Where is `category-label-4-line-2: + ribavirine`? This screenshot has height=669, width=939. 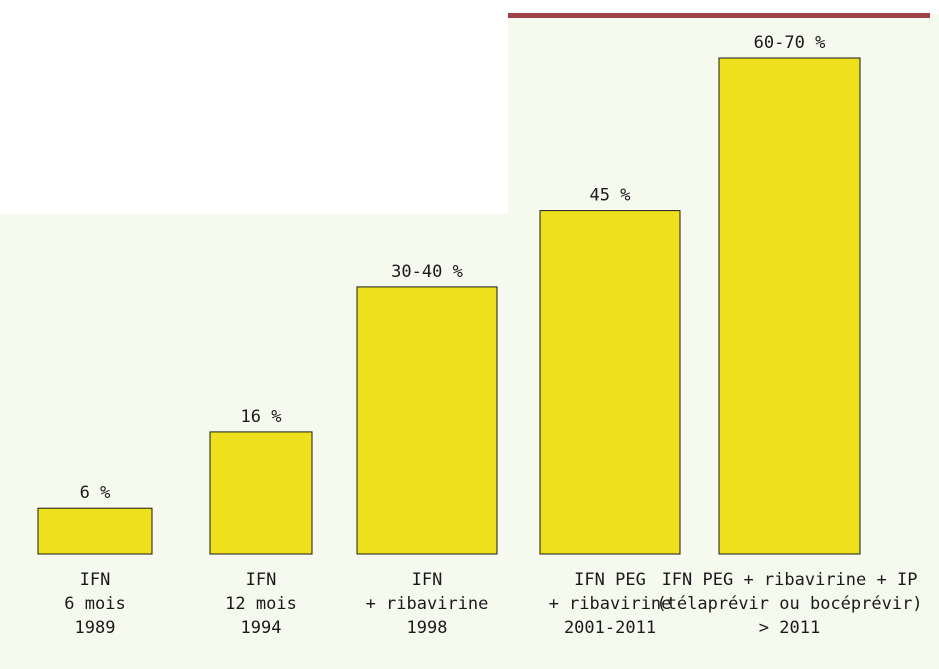
category-label-4-line-2: + ribavirine is located at coordinates (610, 604).